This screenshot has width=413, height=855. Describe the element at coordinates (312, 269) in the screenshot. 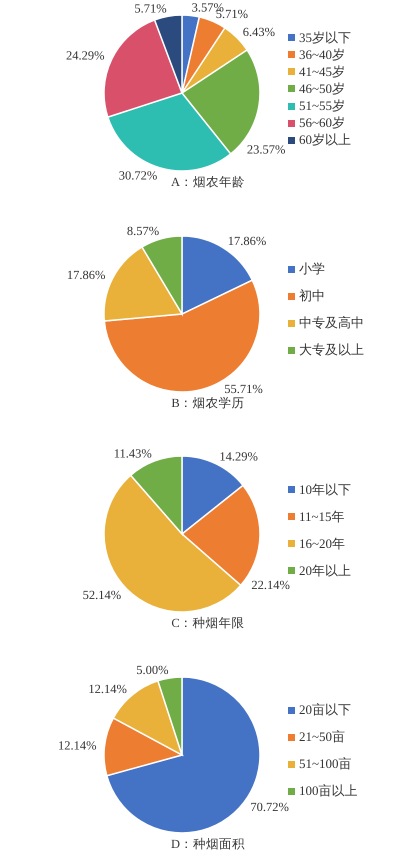

I see `legend-label: 小学` at that location.